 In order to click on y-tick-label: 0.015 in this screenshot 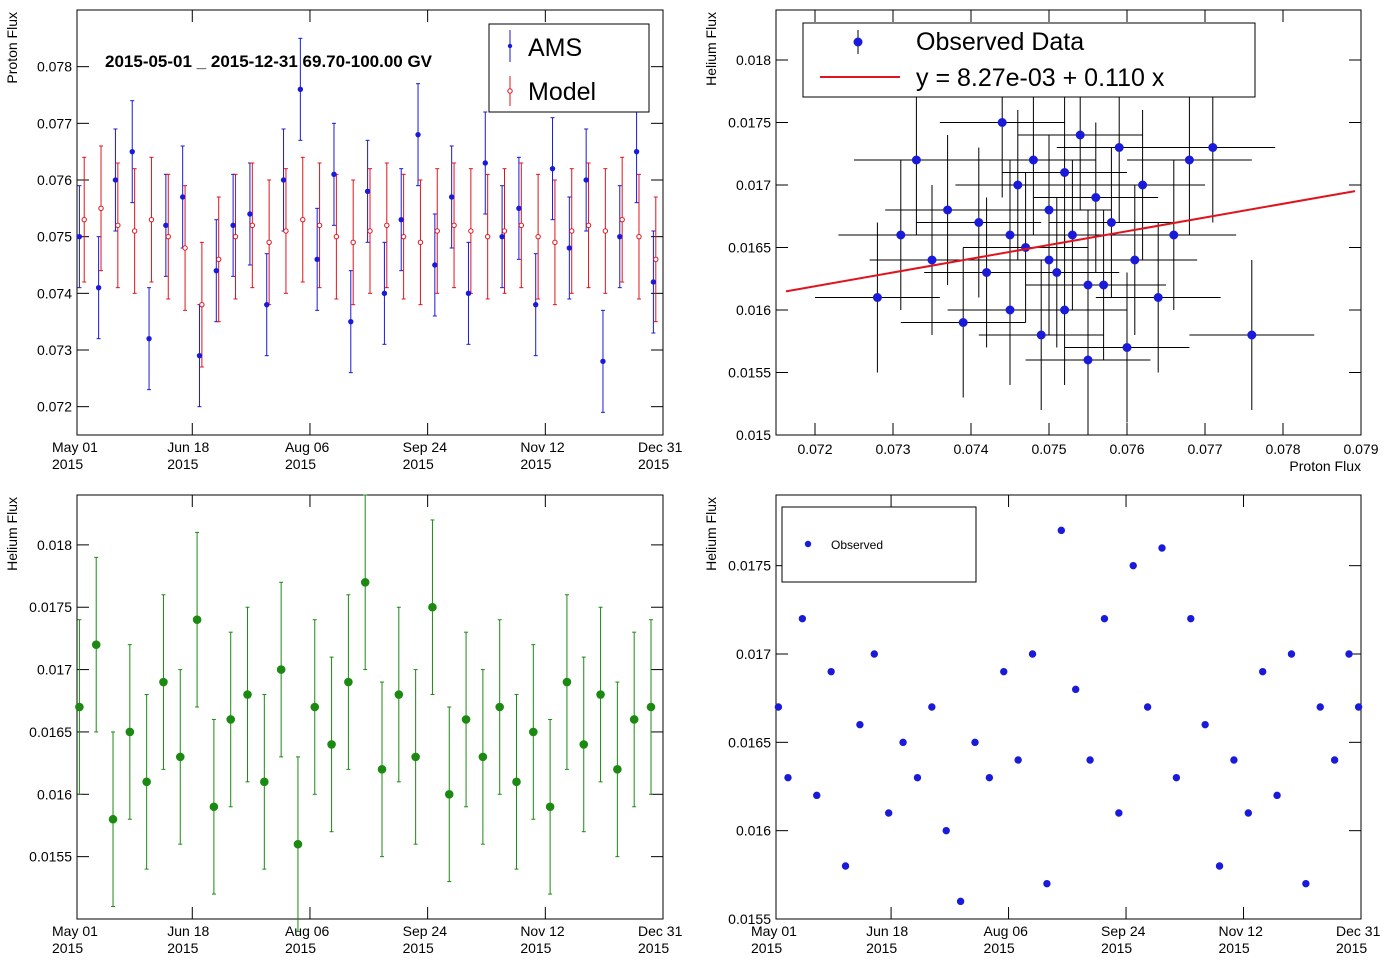, I will do `click(753, 435)`.